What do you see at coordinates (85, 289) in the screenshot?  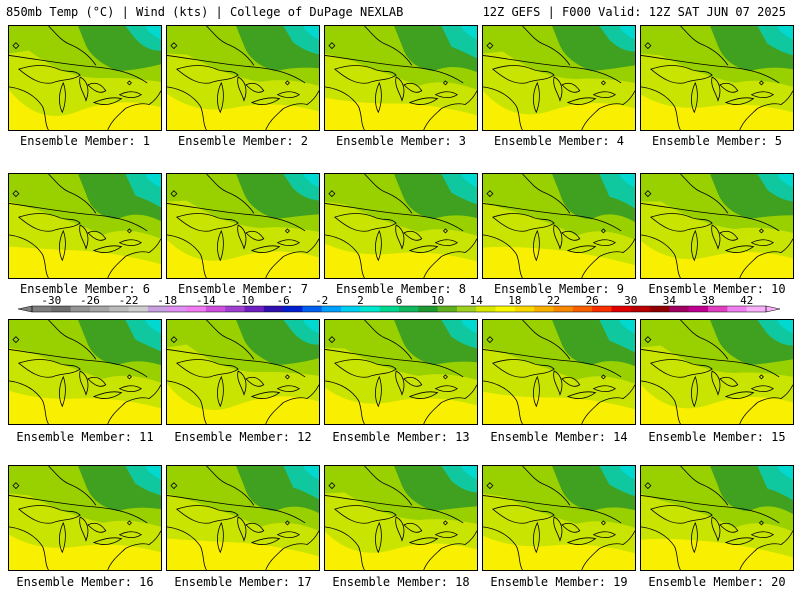 I see `ensemble-member-label: Ensemble Member: 6` at bounding box center [85, 289].